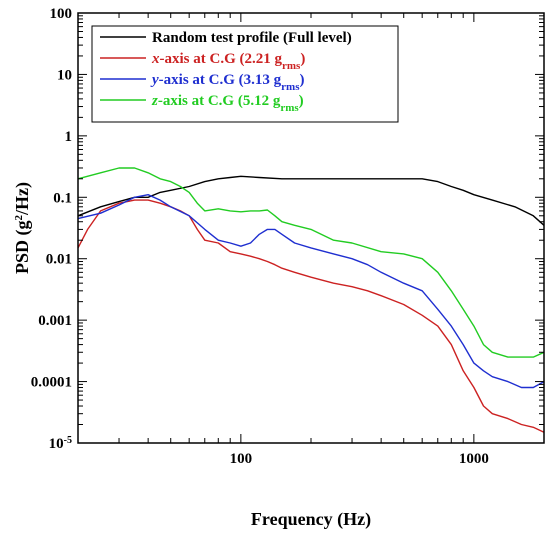 This screenshot has height=534, width=550. I want to click on x-tick-label: 100, so click(241, 459).